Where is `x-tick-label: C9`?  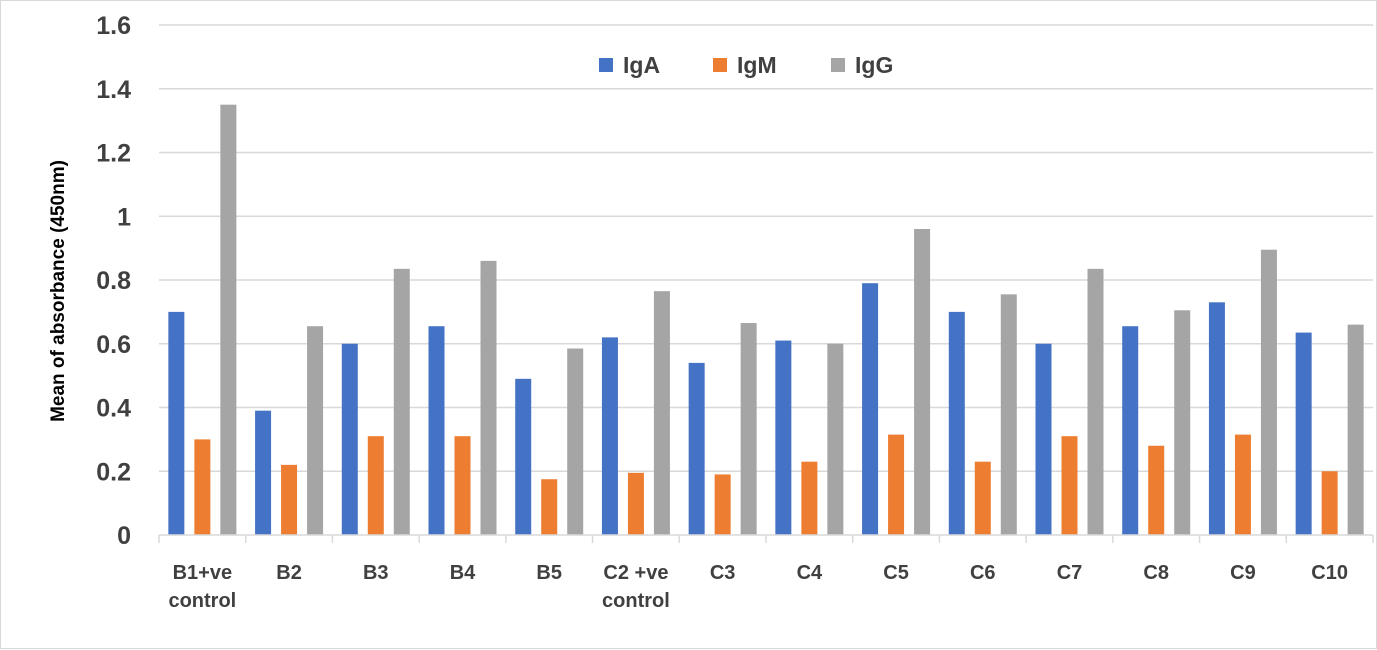
x-tick-label: C9 is located at coordinates (1243, 573).